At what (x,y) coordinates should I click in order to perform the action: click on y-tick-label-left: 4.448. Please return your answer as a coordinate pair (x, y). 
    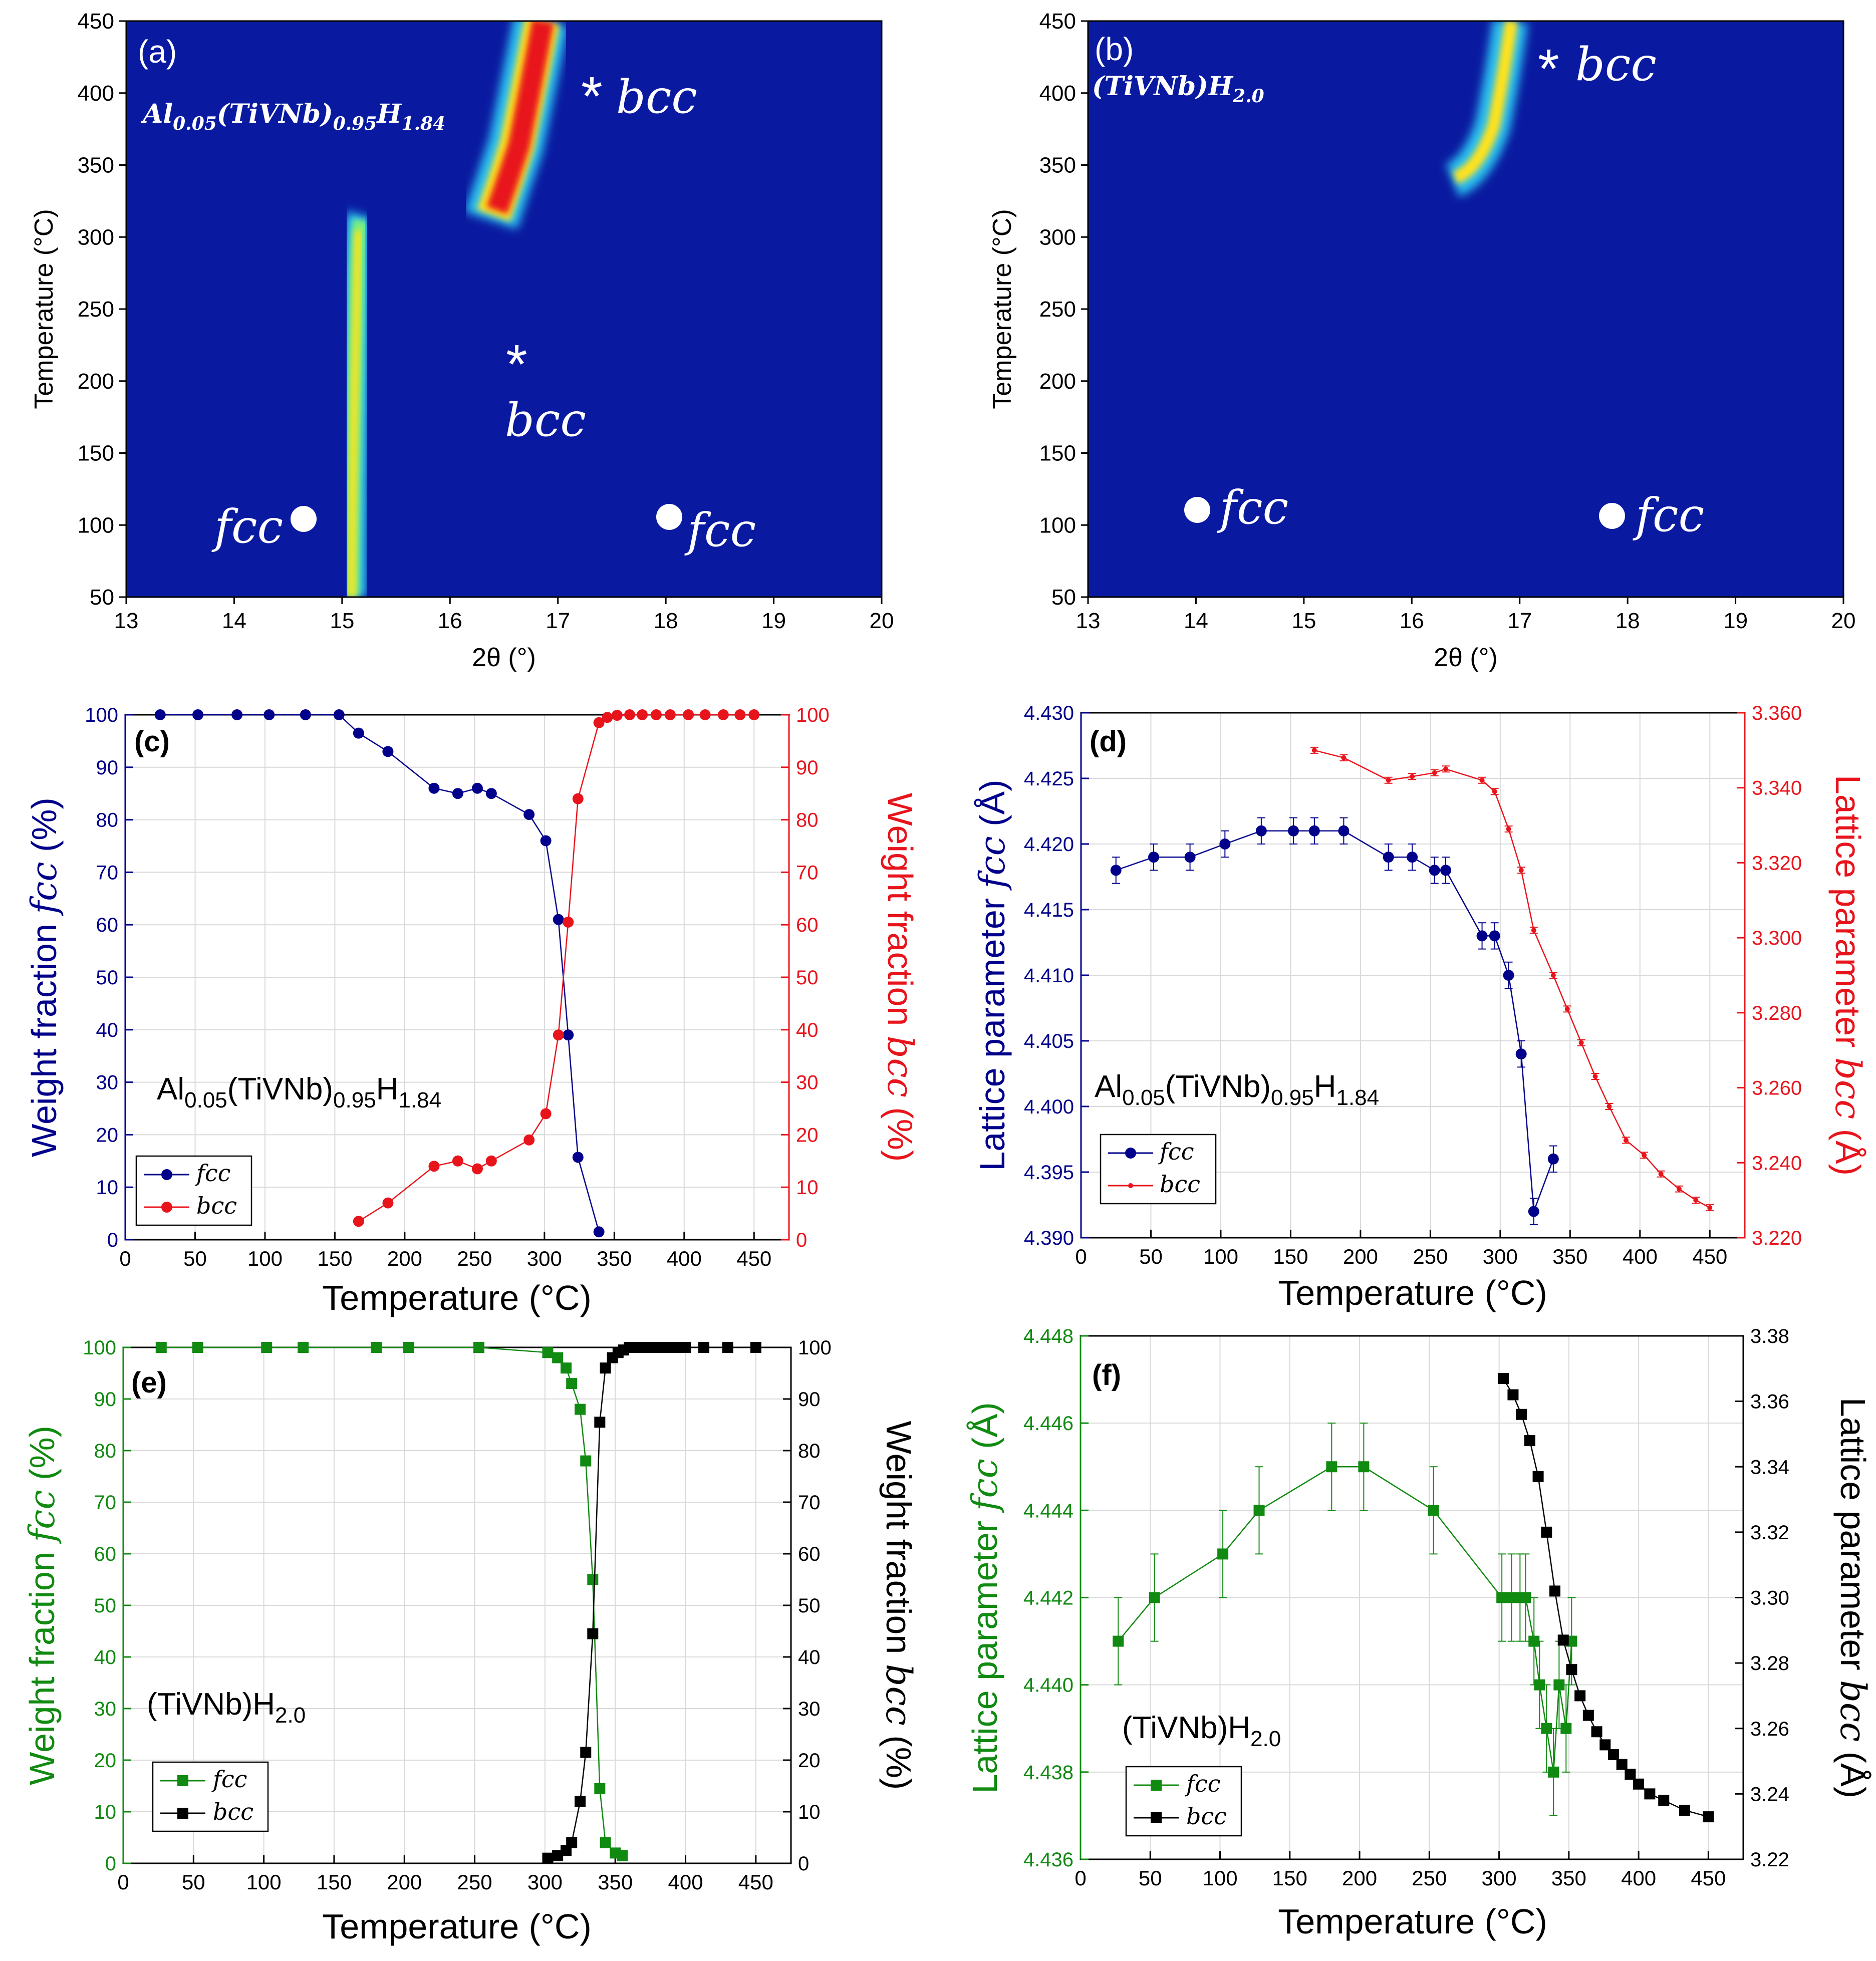
    Looking at the image, I should click on (1048, 1336).